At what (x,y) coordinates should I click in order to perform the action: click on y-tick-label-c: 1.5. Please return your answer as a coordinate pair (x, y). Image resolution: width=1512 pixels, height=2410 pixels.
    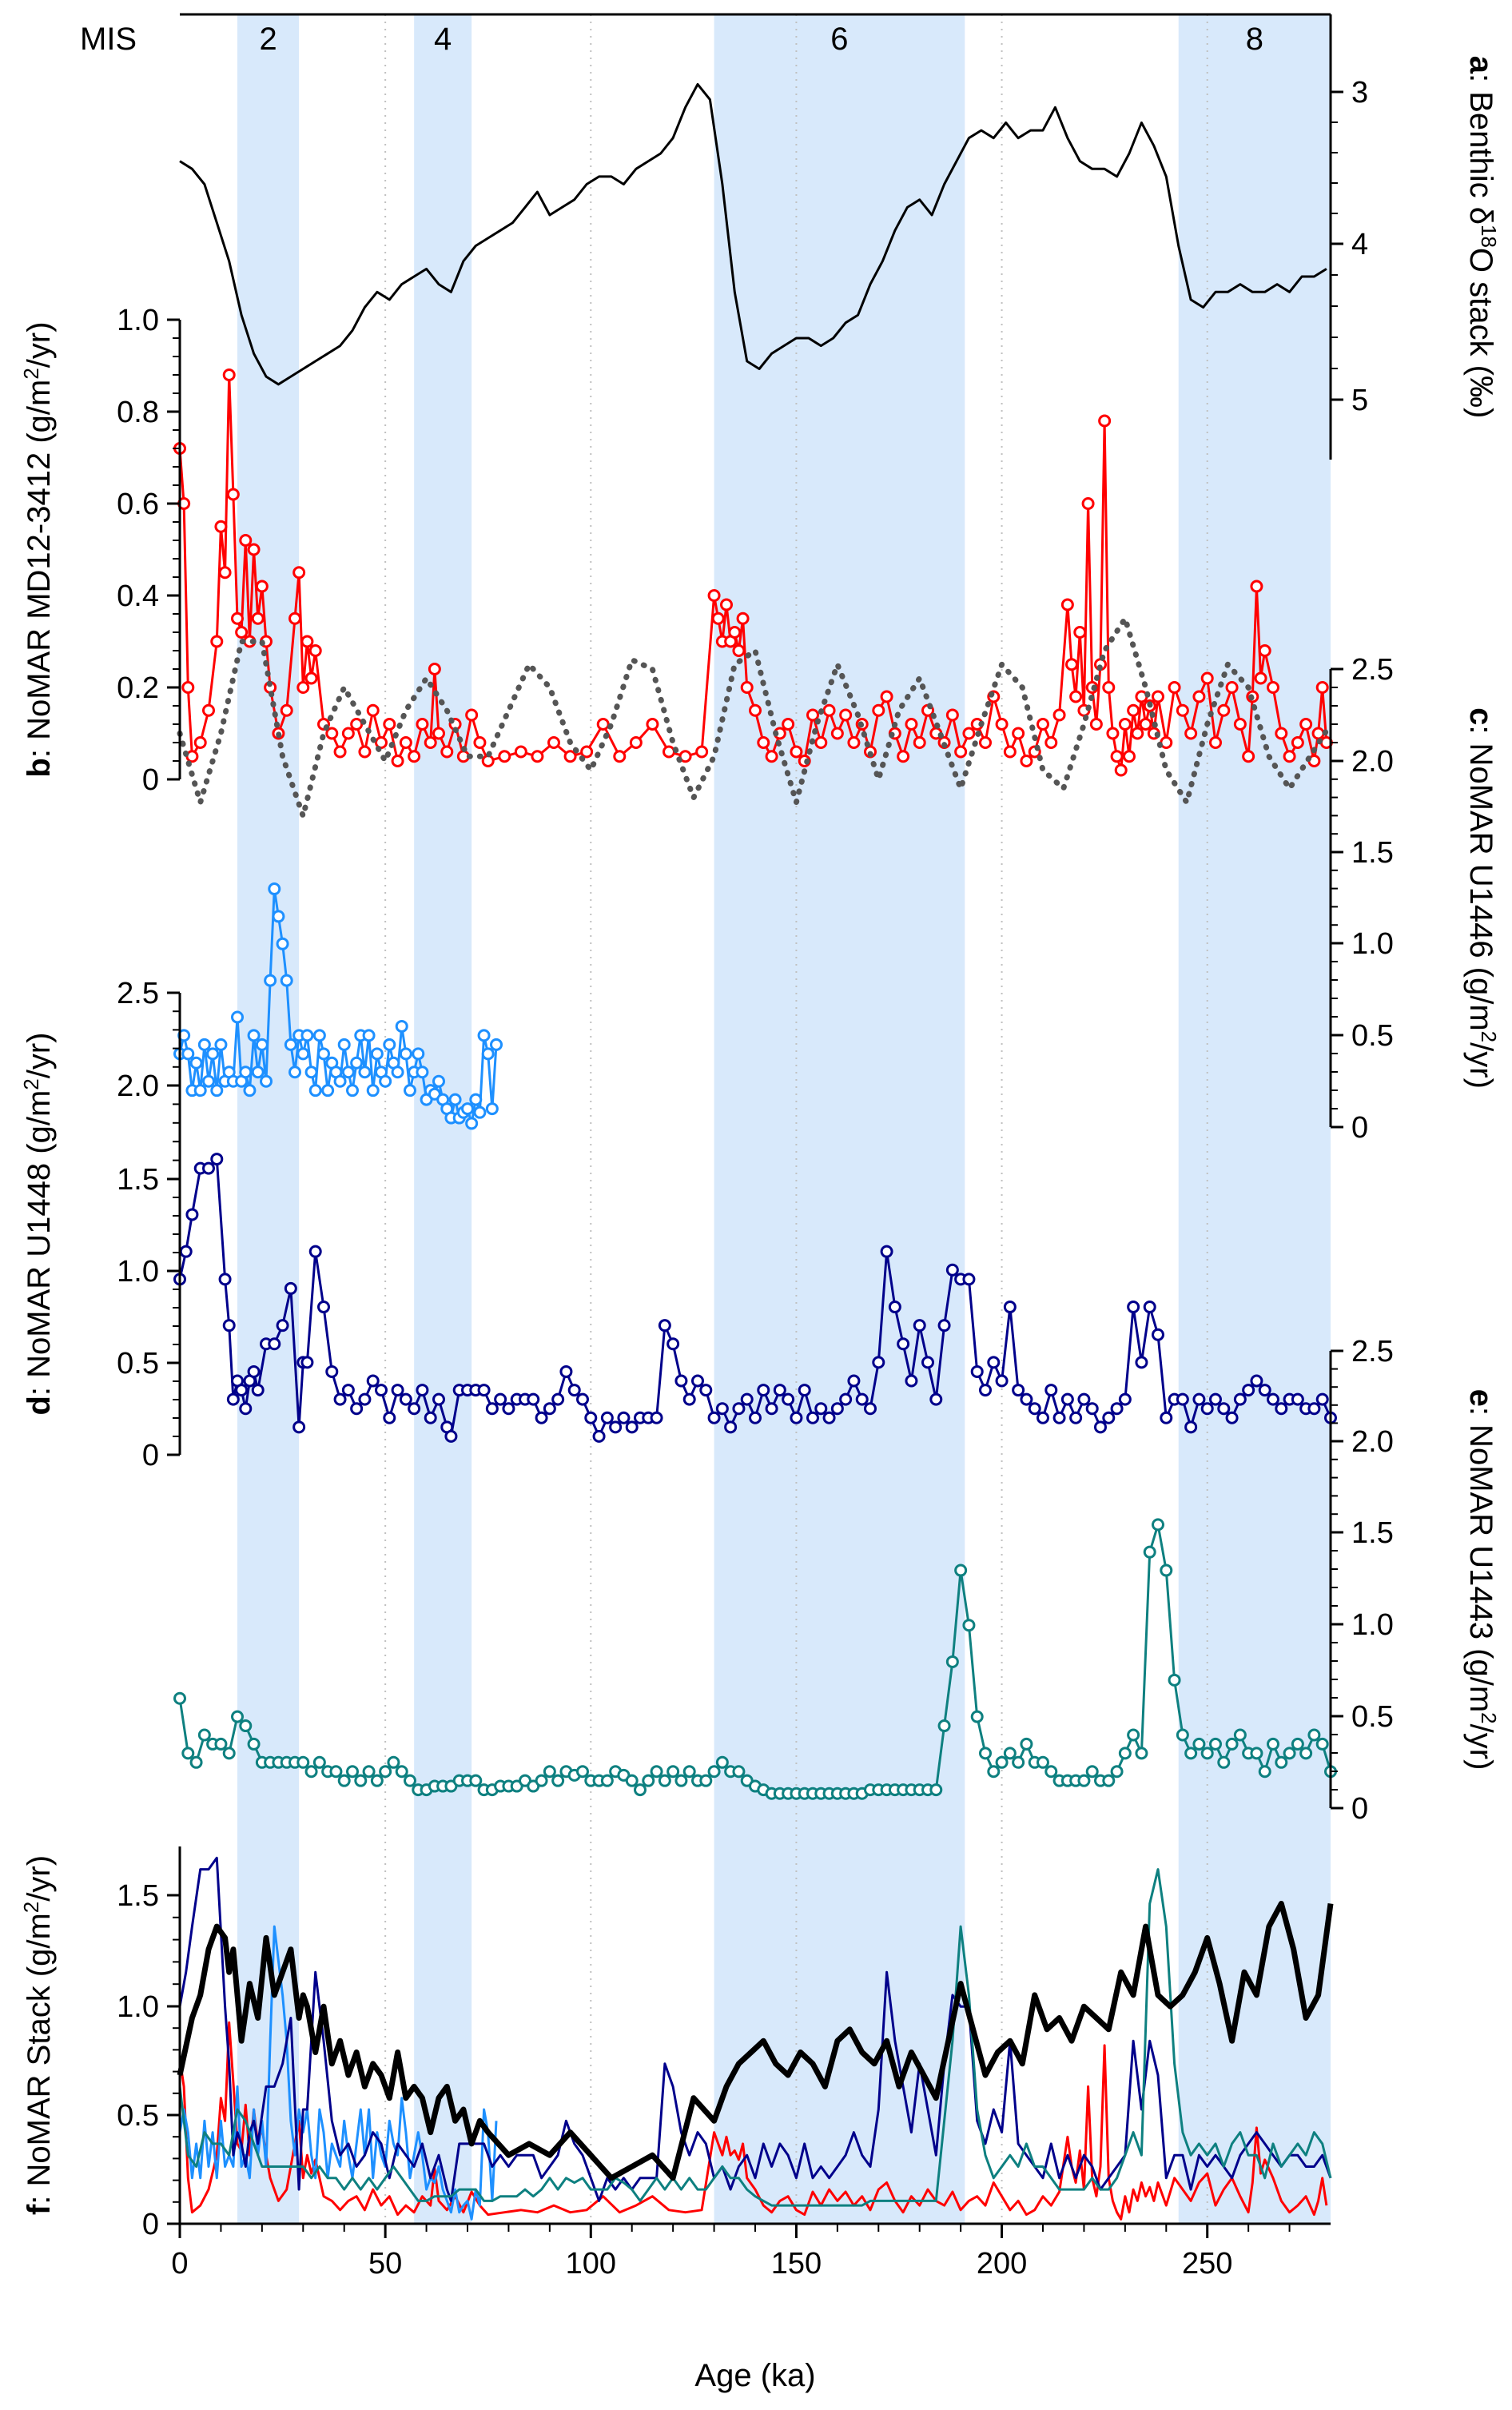
    Looking at the image, I should click on (1372, 853).